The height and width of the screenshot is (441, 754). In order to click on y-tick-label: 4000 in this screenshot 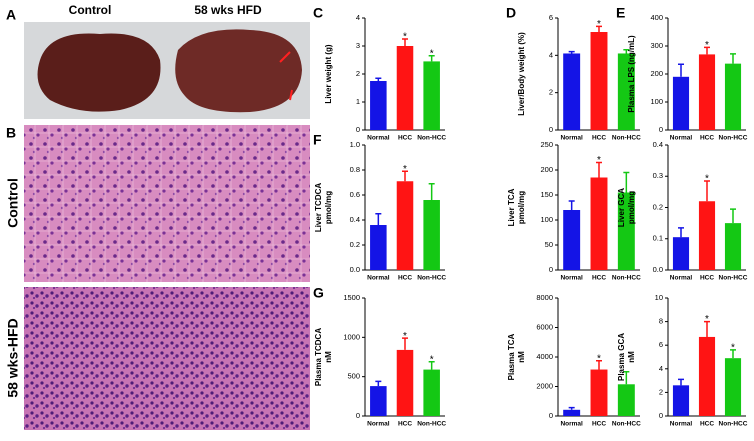, I will do `click(544, 356)`.